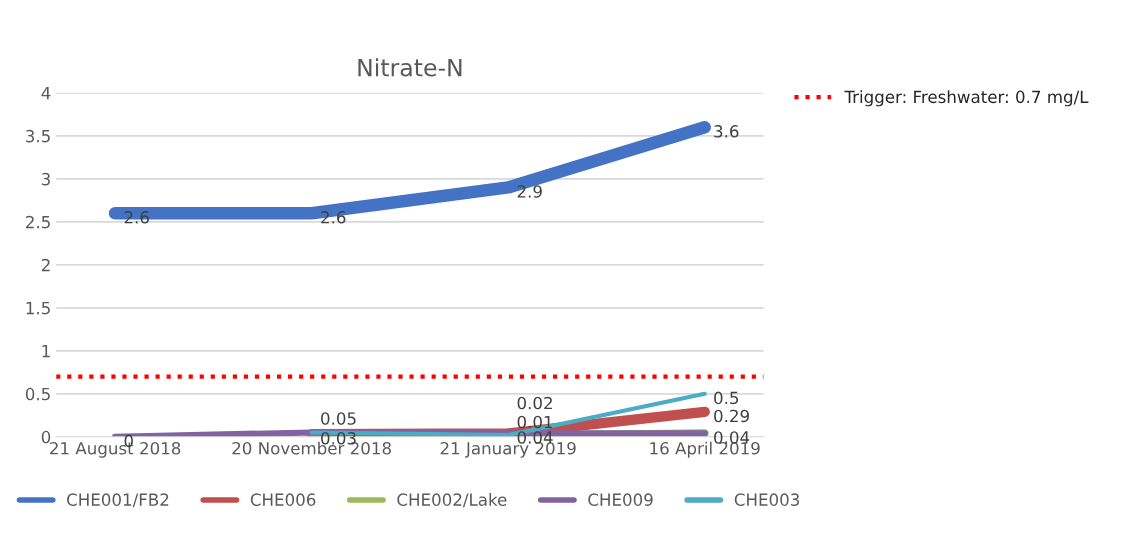 The height and width of the screenshot is (546, 1123). Describe the element at coordinates (452, 500) in the screenshot. I see `legend-label: CHE002/Lake` at that location.